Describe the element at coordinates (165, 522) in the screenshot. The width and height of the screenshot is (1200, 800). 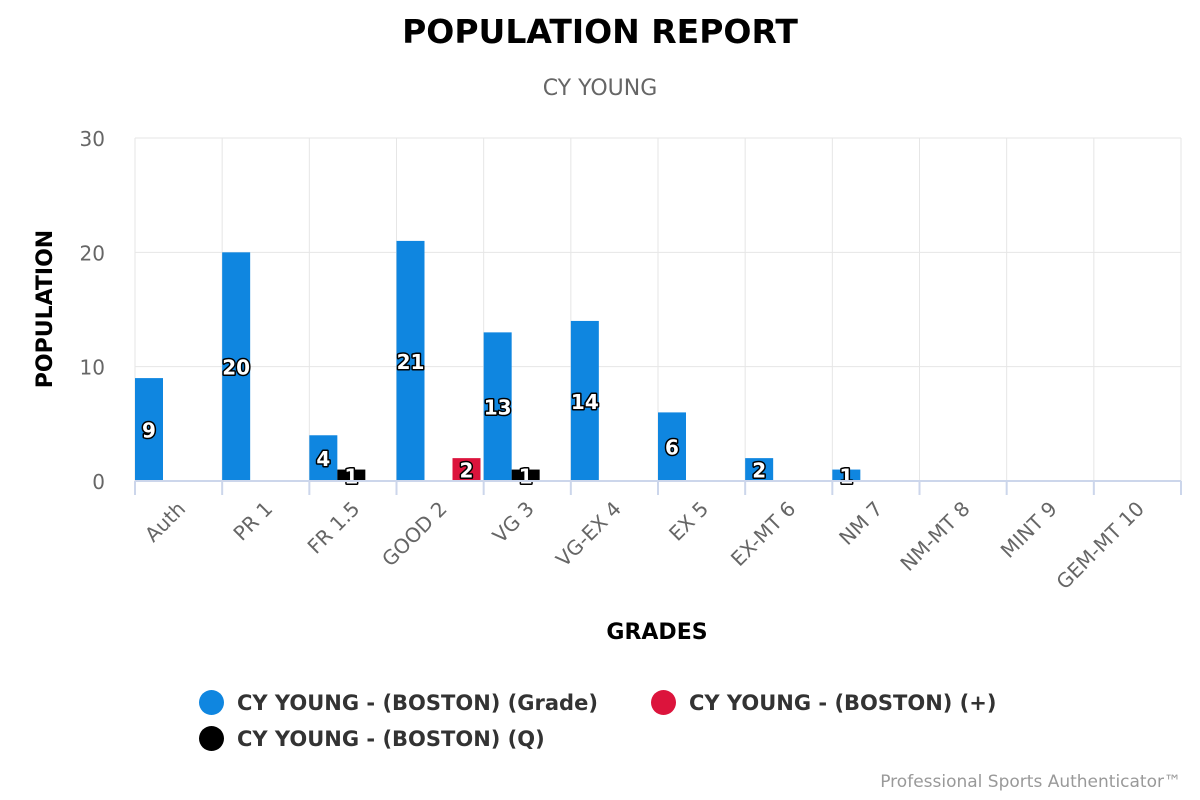
I see `x-tick-label: Auth` at that location.